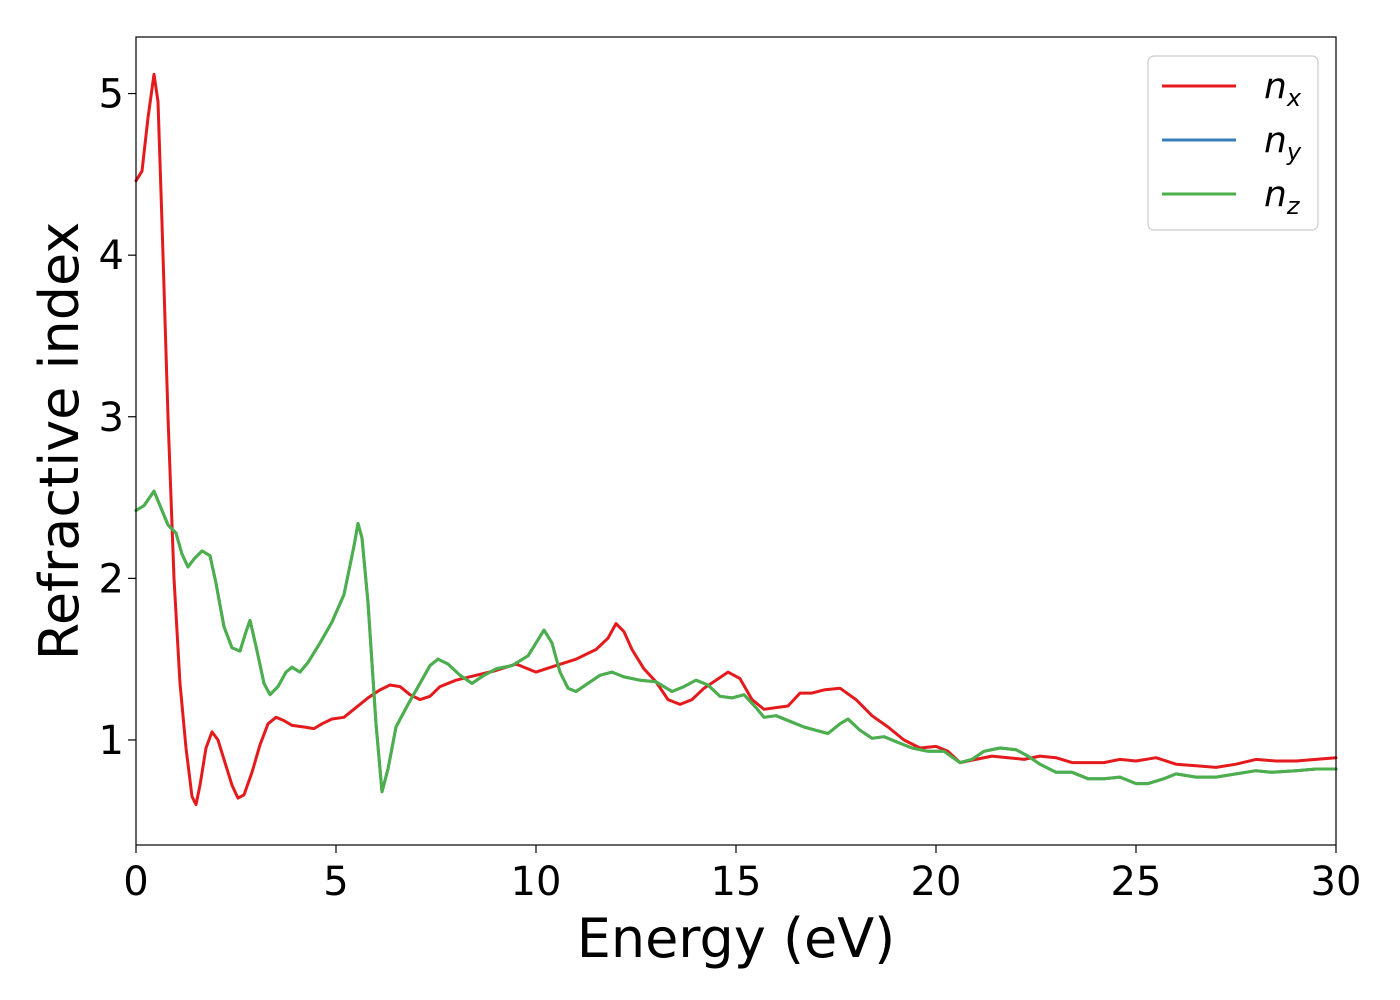 Image resolution: width=1400 pixels, height=1000 pixels. I want to click on x-axis-label: Energy (eV), so click(736, 938).